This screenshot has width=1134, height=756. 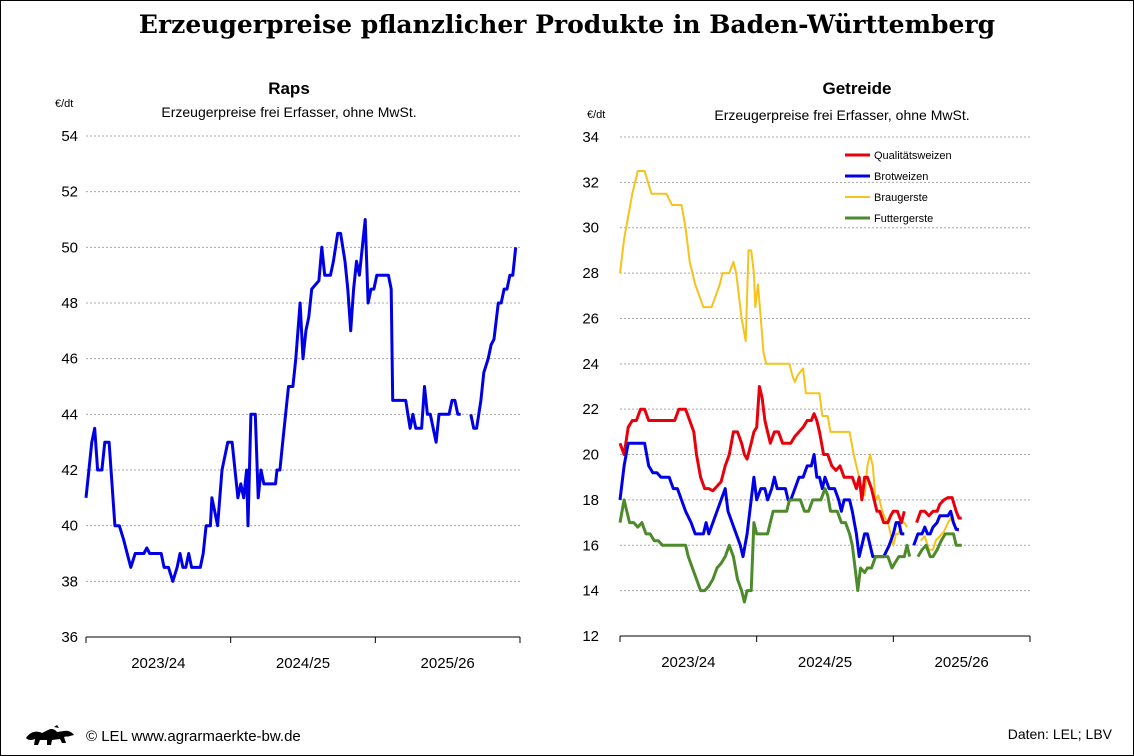 What do you see at coordinates (69, 414) in the screenshot?
I see `raps-y-tick-label: 44` at bounding box center [69, 414].